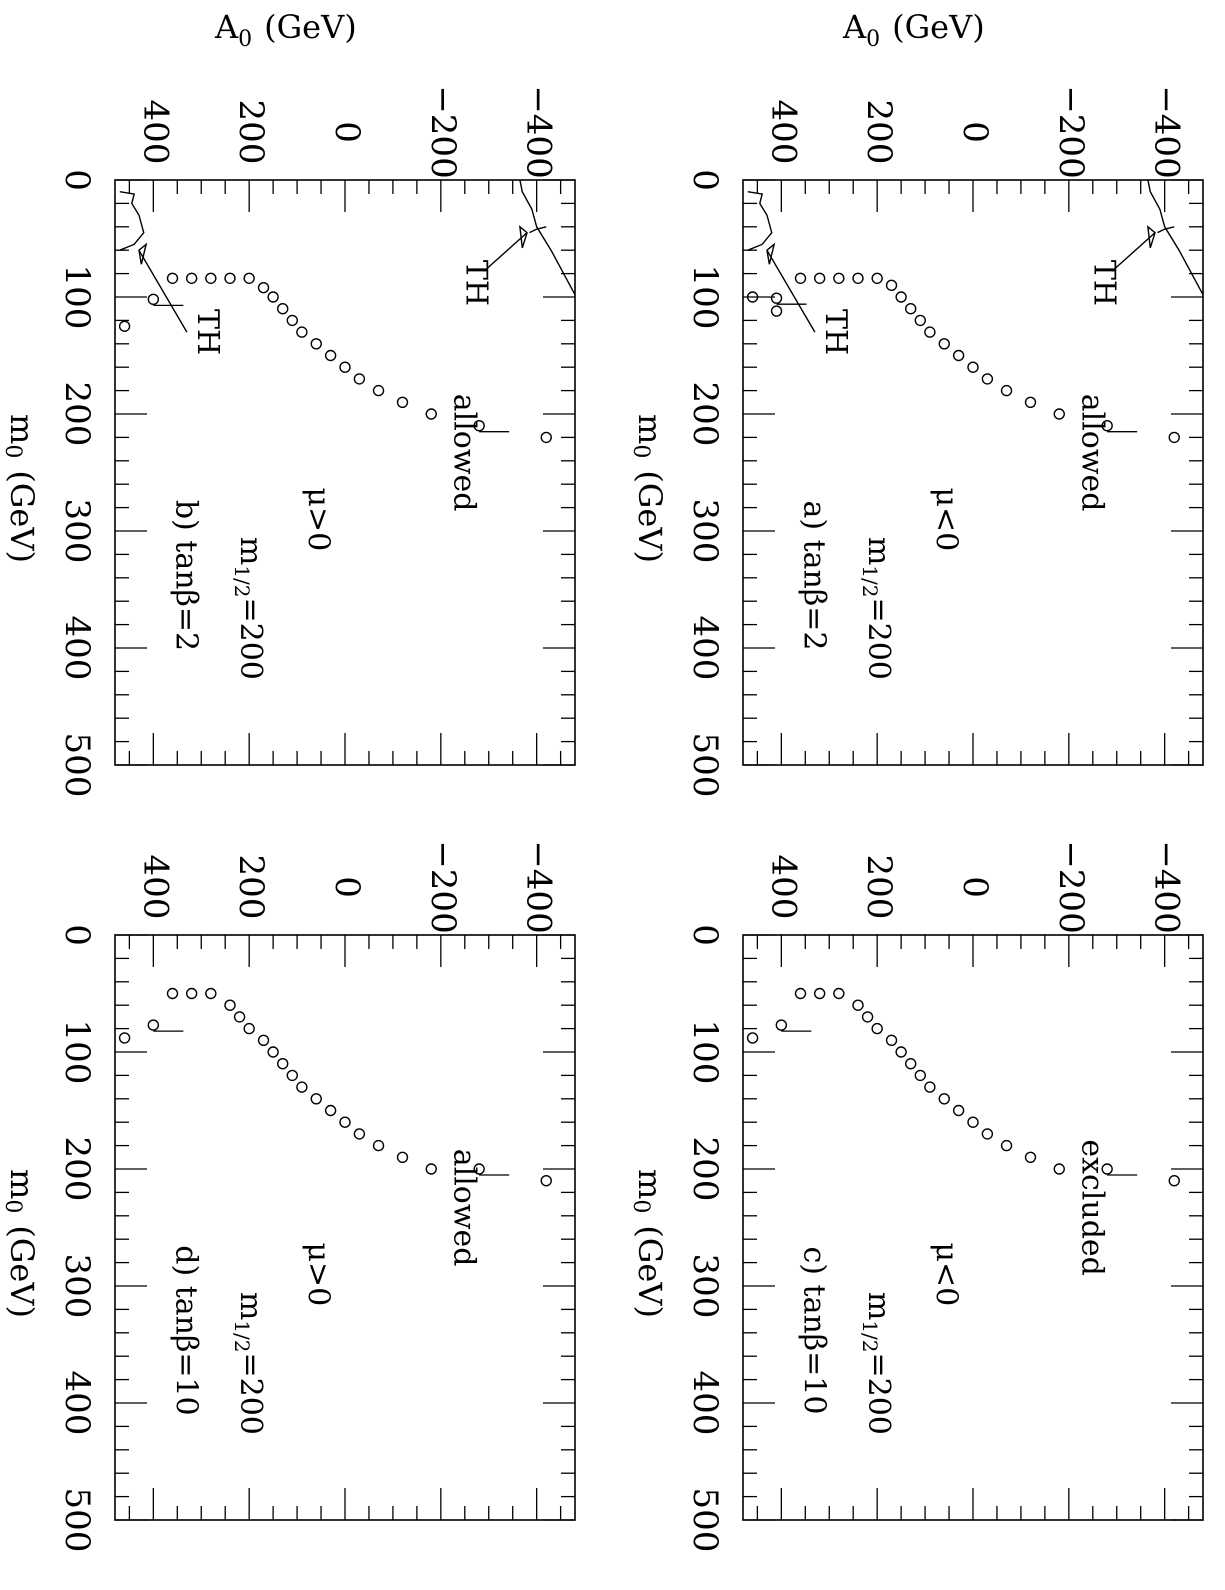 The width and height of the screenshot is (1225, 1590). What do you see at coordinates (835, 332) in the screenshot?
I see `th-label-upper: TH` at bounding box center [835, 332].